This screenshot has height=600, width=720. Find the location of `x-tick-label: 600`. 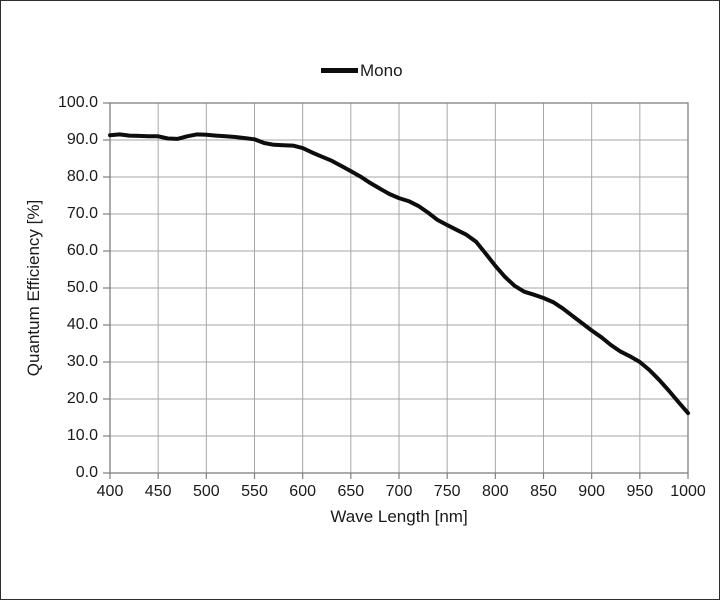

x-tick-label: 600 is located at coordinates (302, 491).